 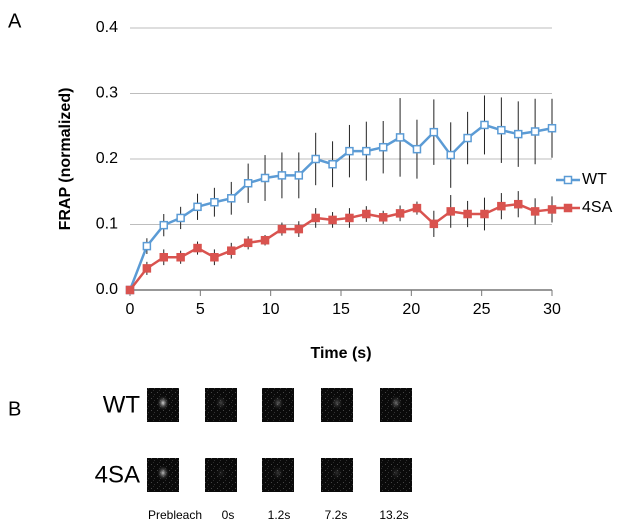 I want to click on panel-label: A, so click(x=15, y=21).